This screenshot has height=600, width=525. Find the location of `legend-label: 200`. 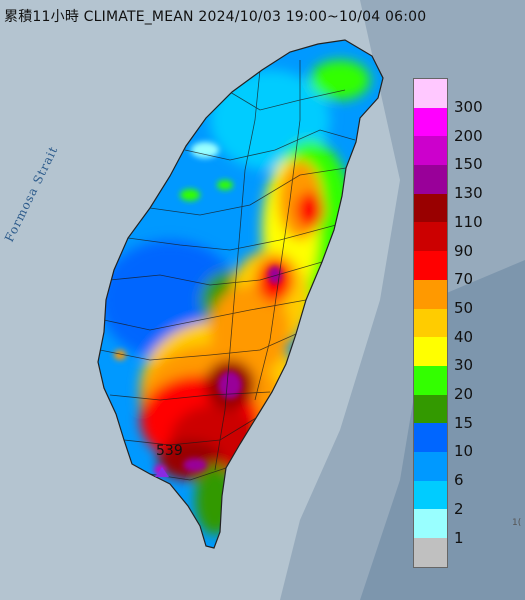

legend-label: 200 is located at coordinates (468, 135).